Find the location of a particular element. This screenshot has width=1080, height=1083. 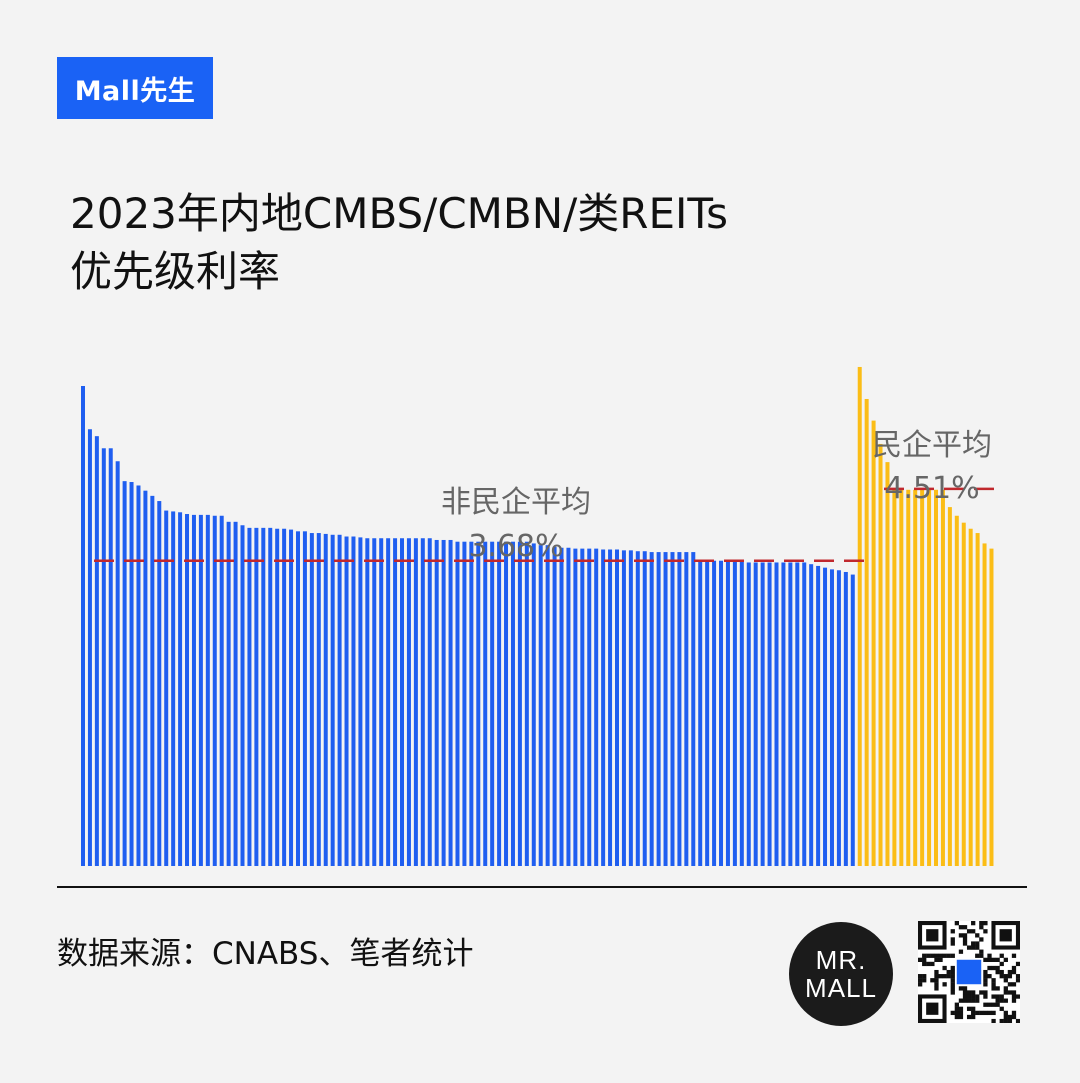

average-label-non-private: 非民企平均 is located at coordinates (516, 502).